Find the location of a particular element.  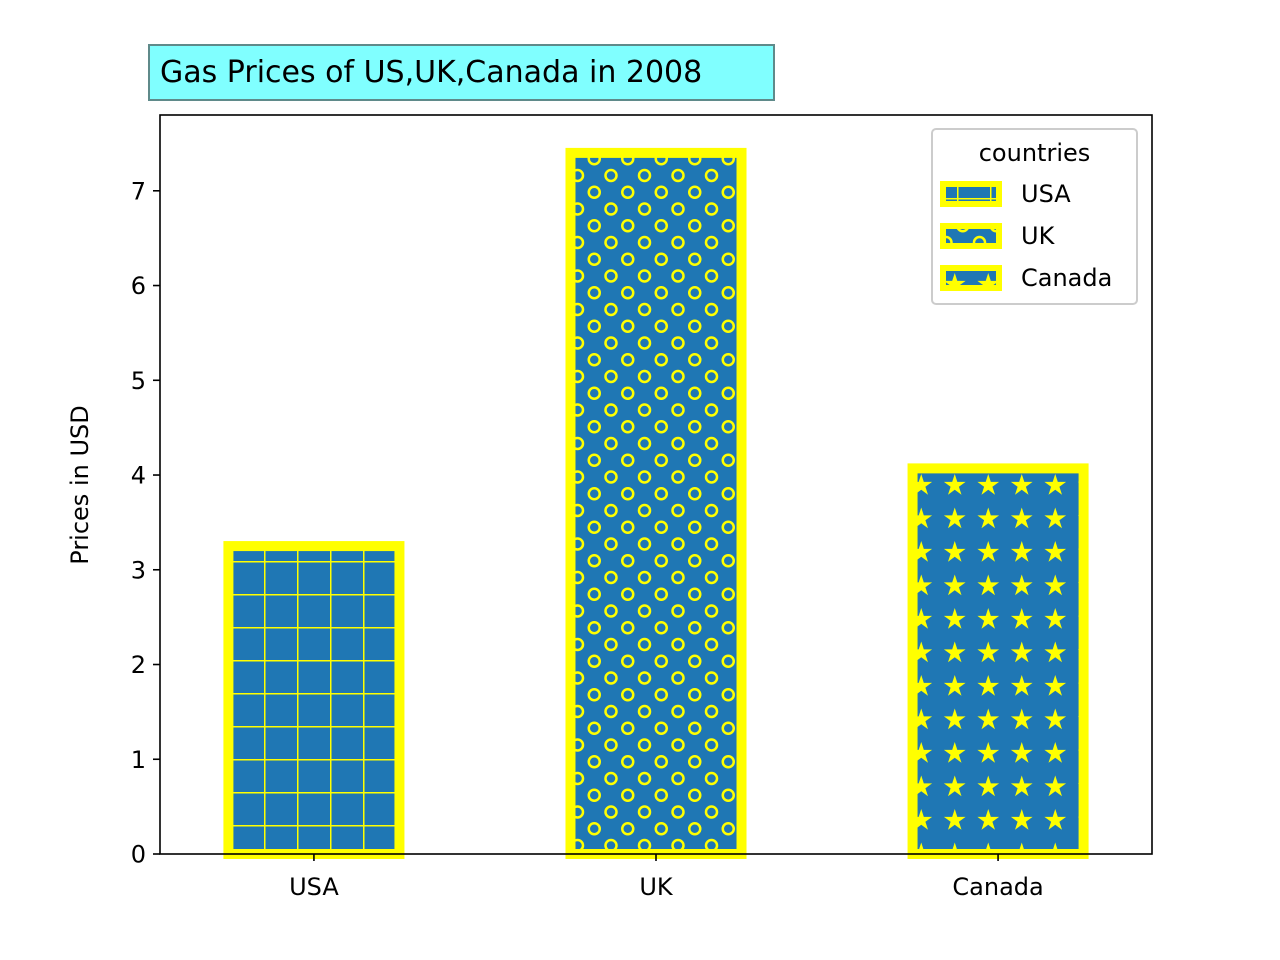

legend: countries USA UK Canada is located at coordinates (1034, 216).